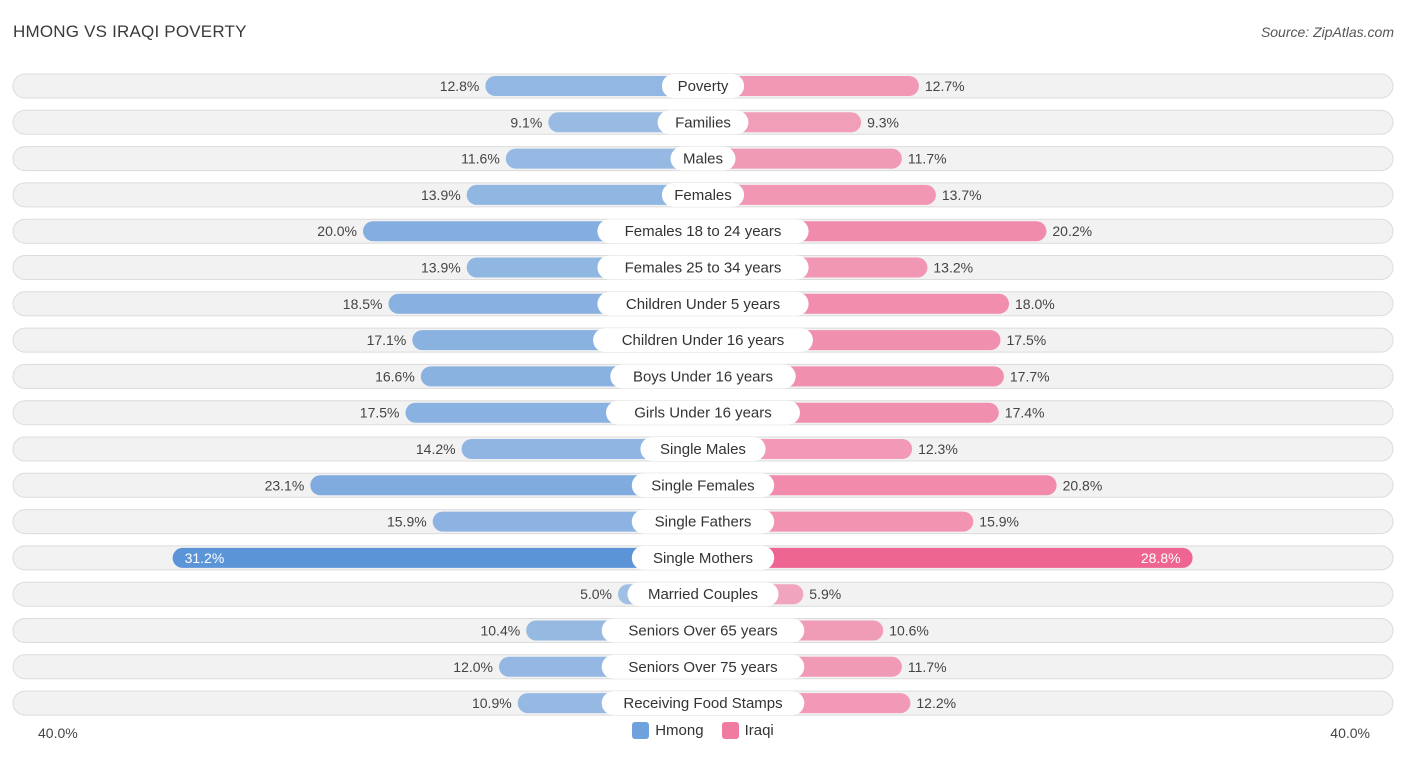 The width and height of the screenshot is (1406, 758). What do you see at coordinates (962, 195) in the screenshot?
I see `value-label-iraqi: 13.7%` at bounding box center [962, 195].